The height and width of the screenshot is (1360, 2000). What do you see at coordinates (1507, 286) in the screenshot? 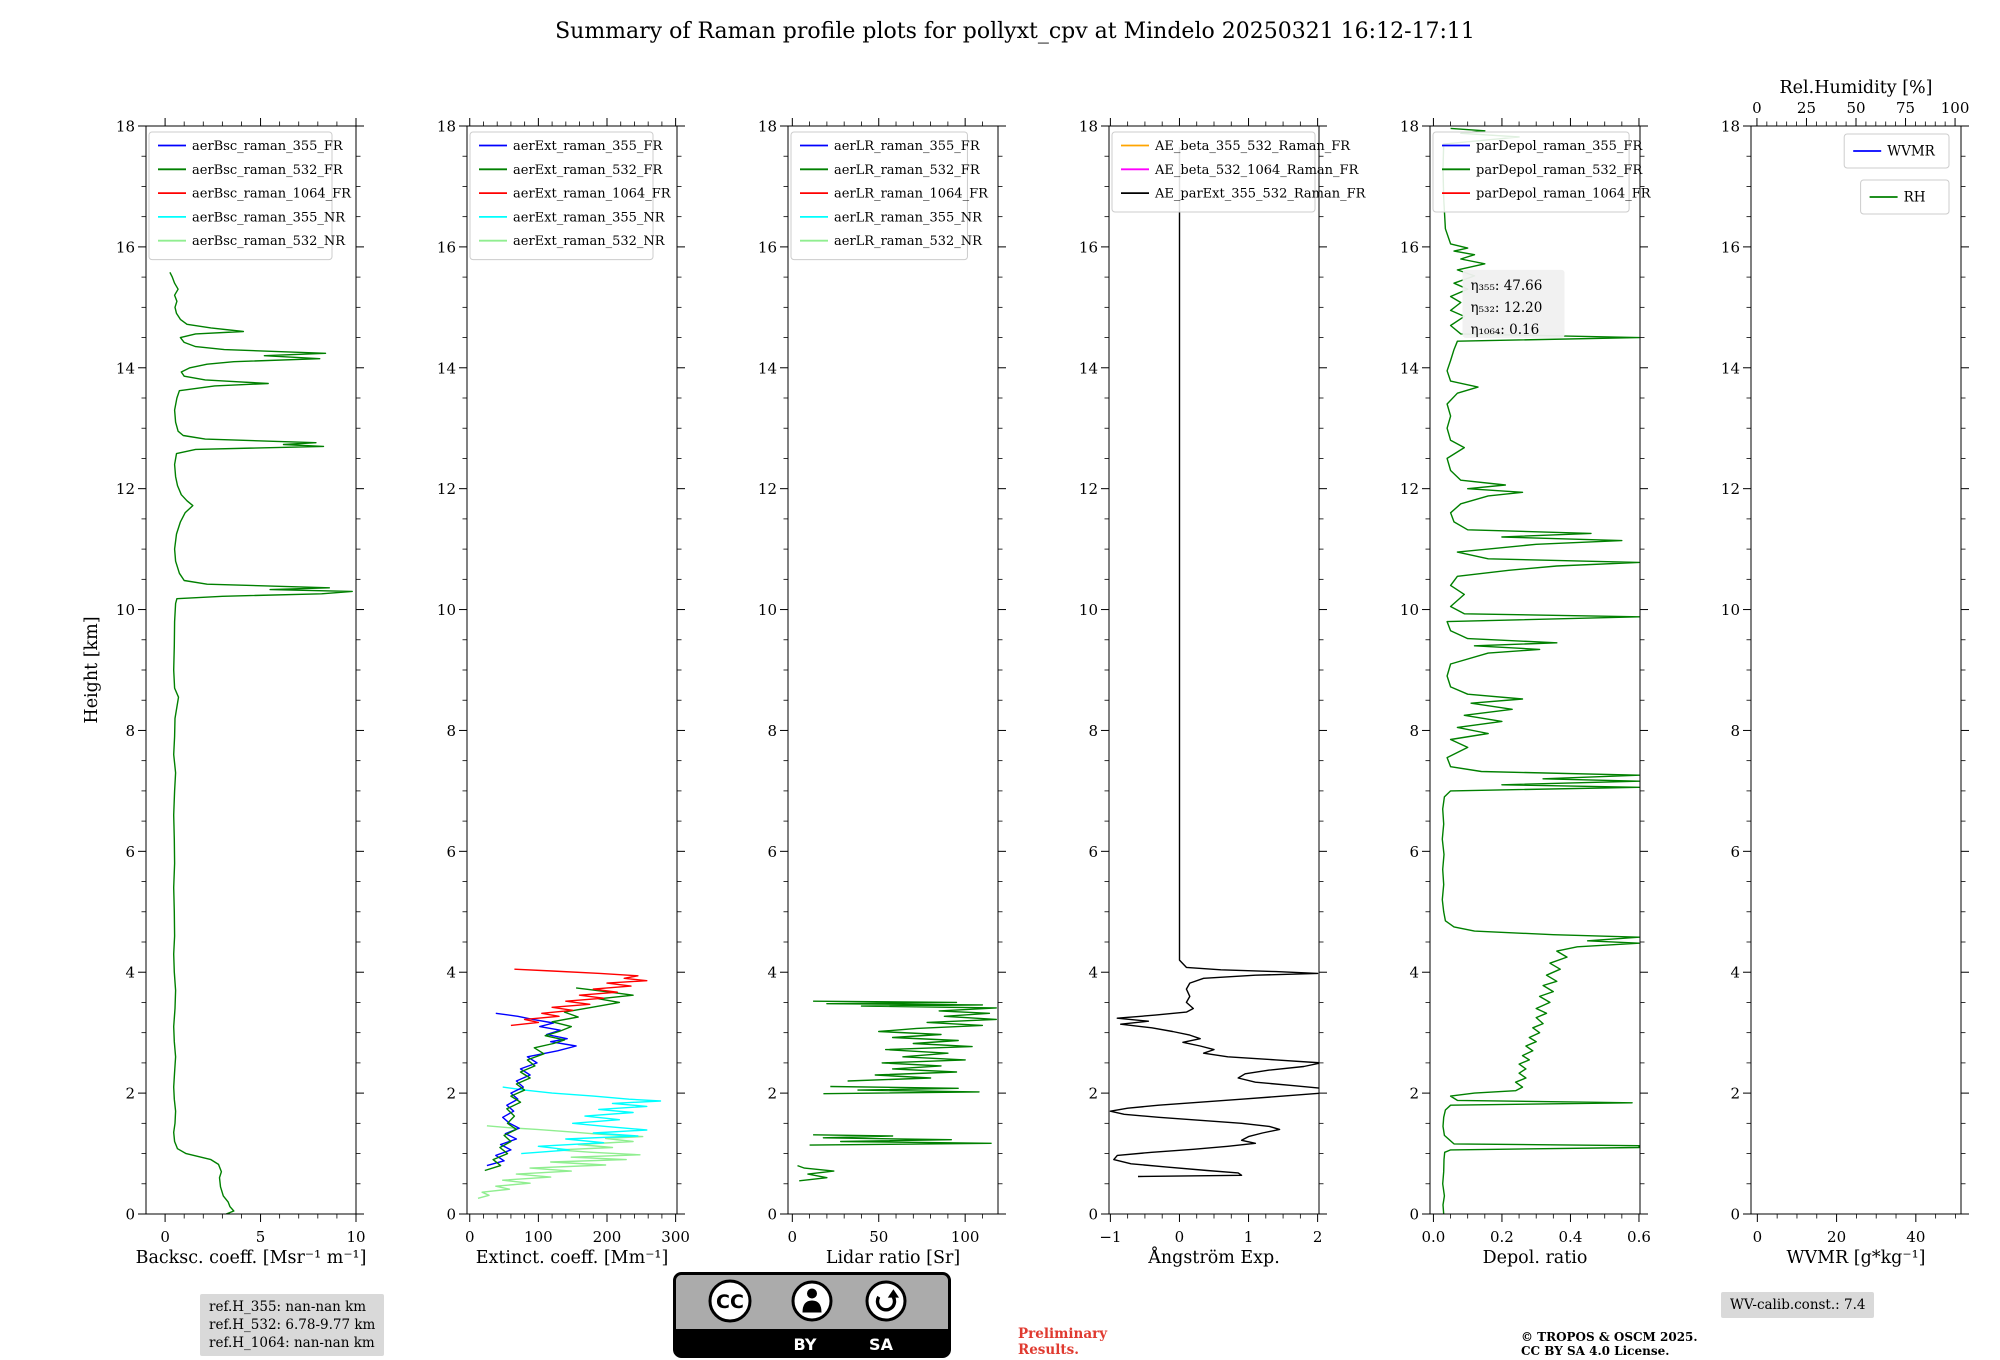
I see `svg-text: η₃₅₅: 47.66` at bounding box center [1507, 286].